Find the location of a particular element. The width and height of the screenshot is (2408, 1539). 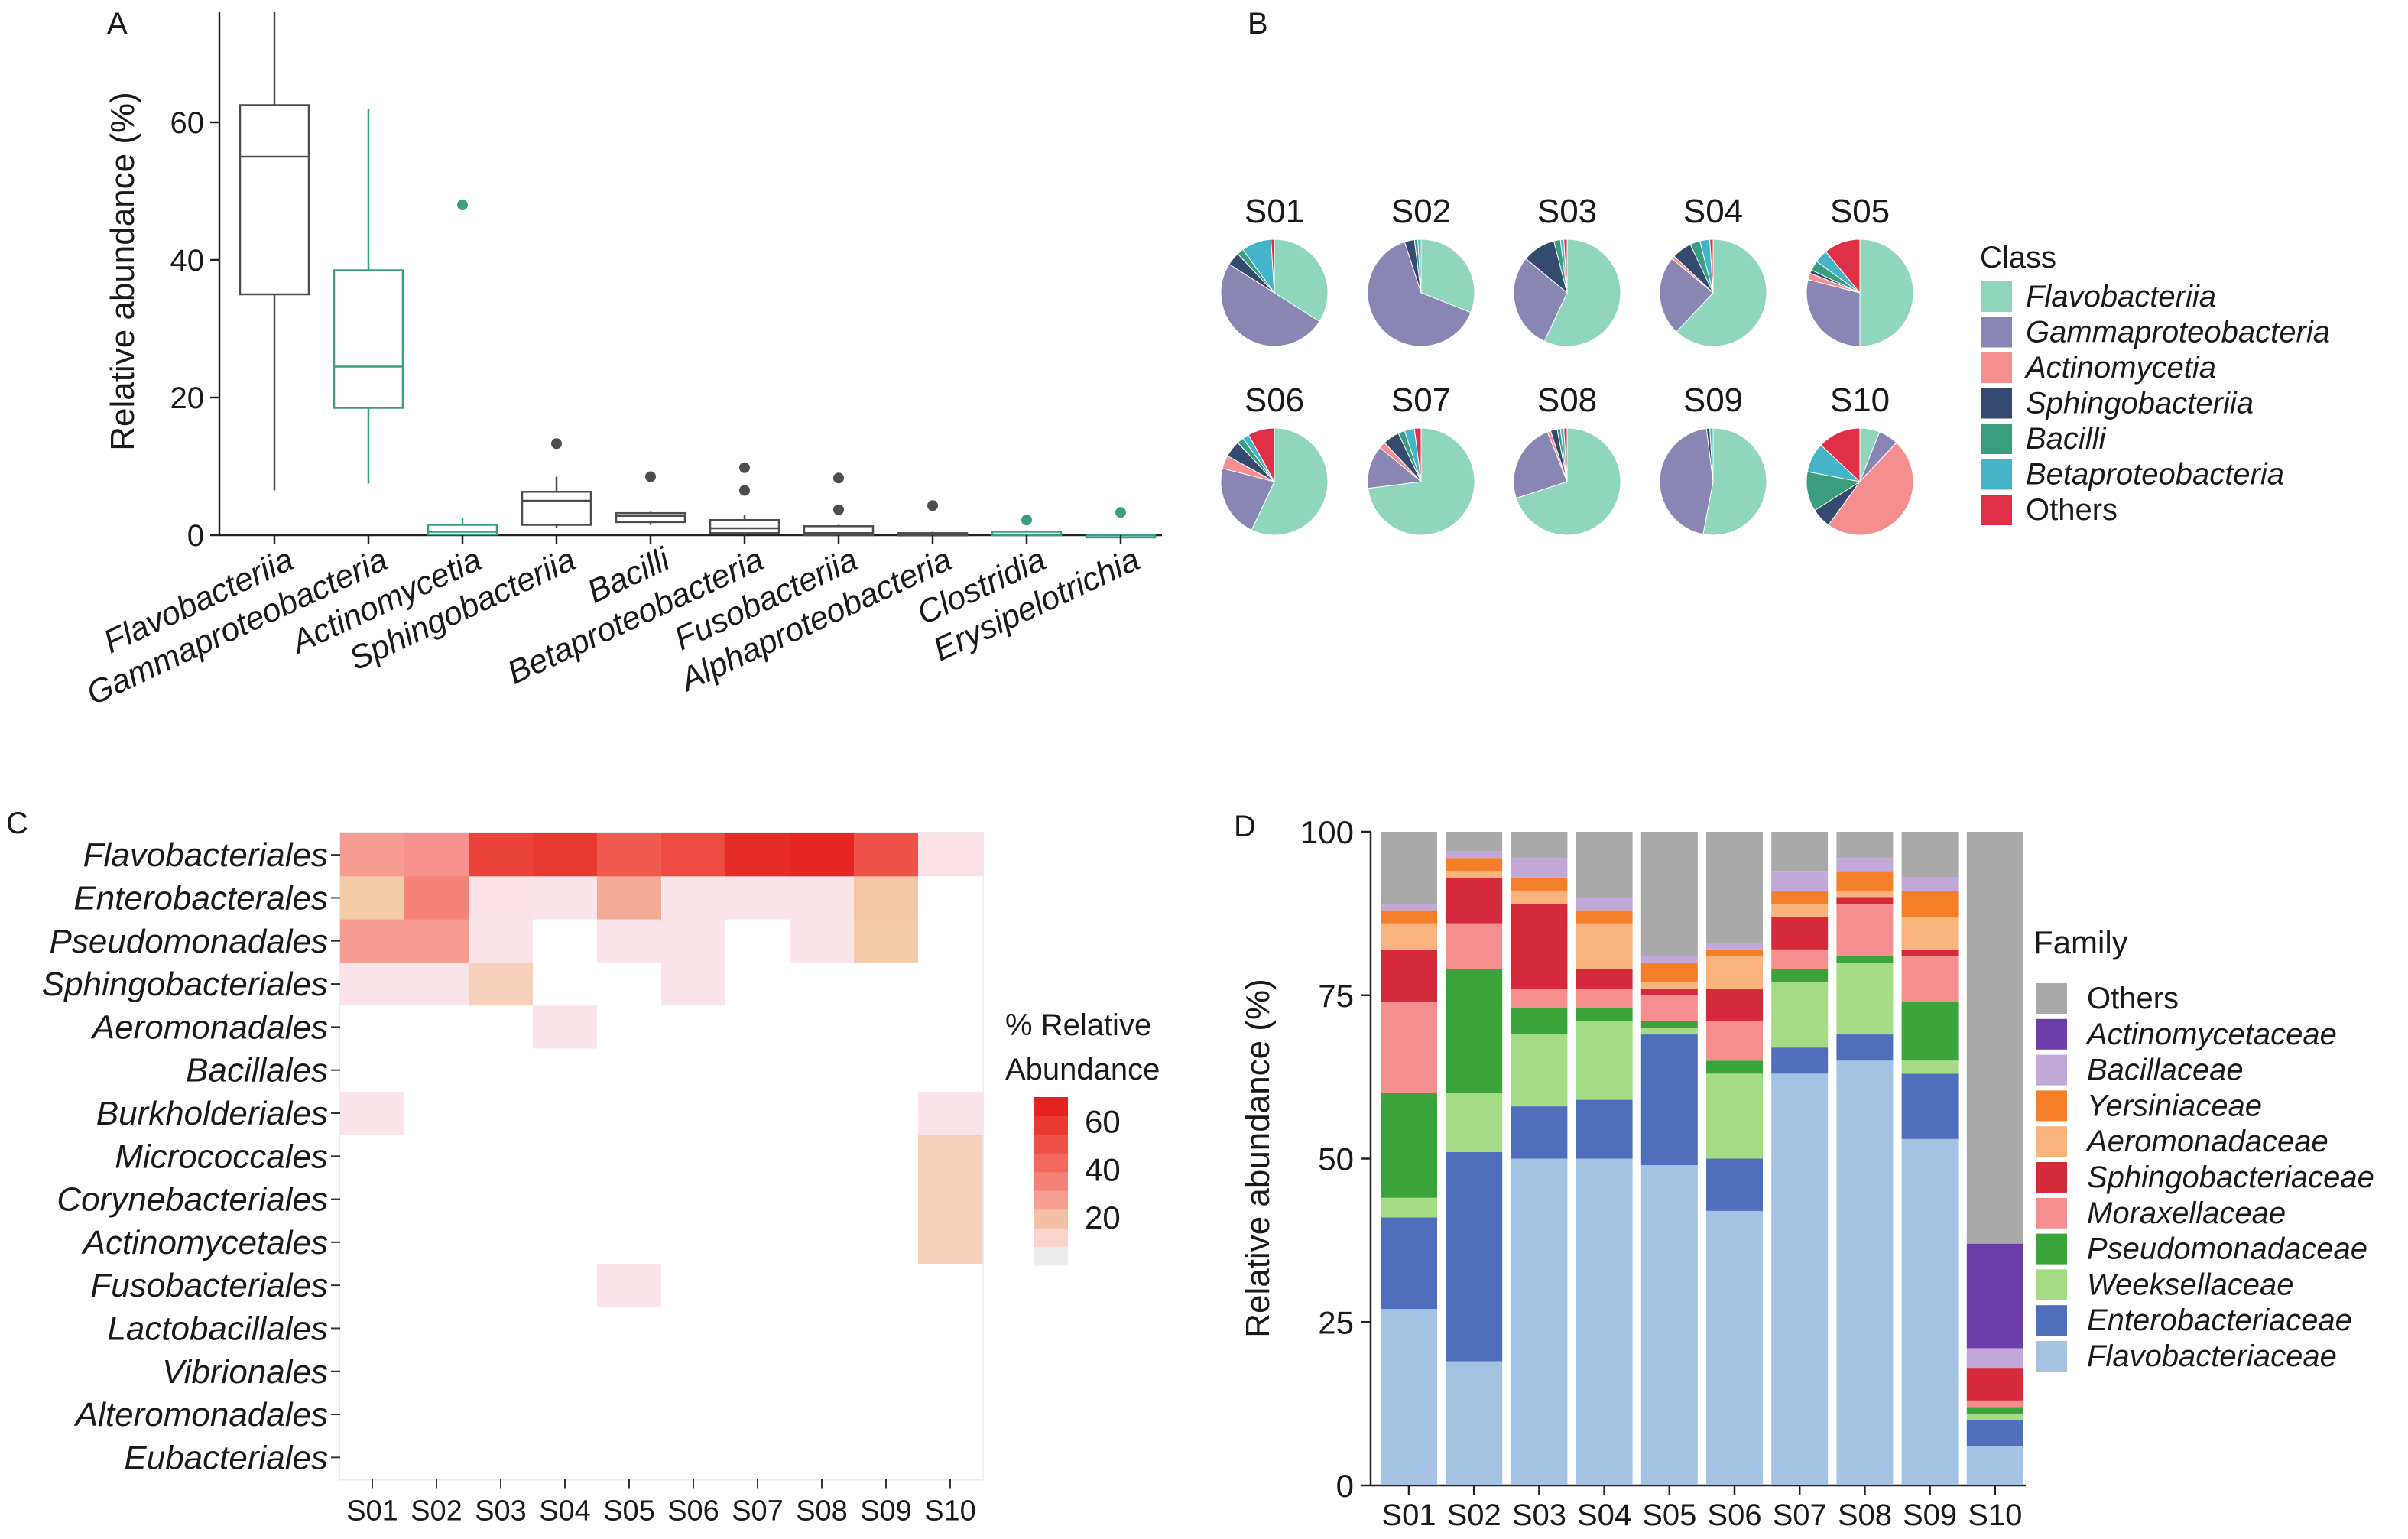

d-x-tick-label: S09 is located at coordinates (1930, 1515).